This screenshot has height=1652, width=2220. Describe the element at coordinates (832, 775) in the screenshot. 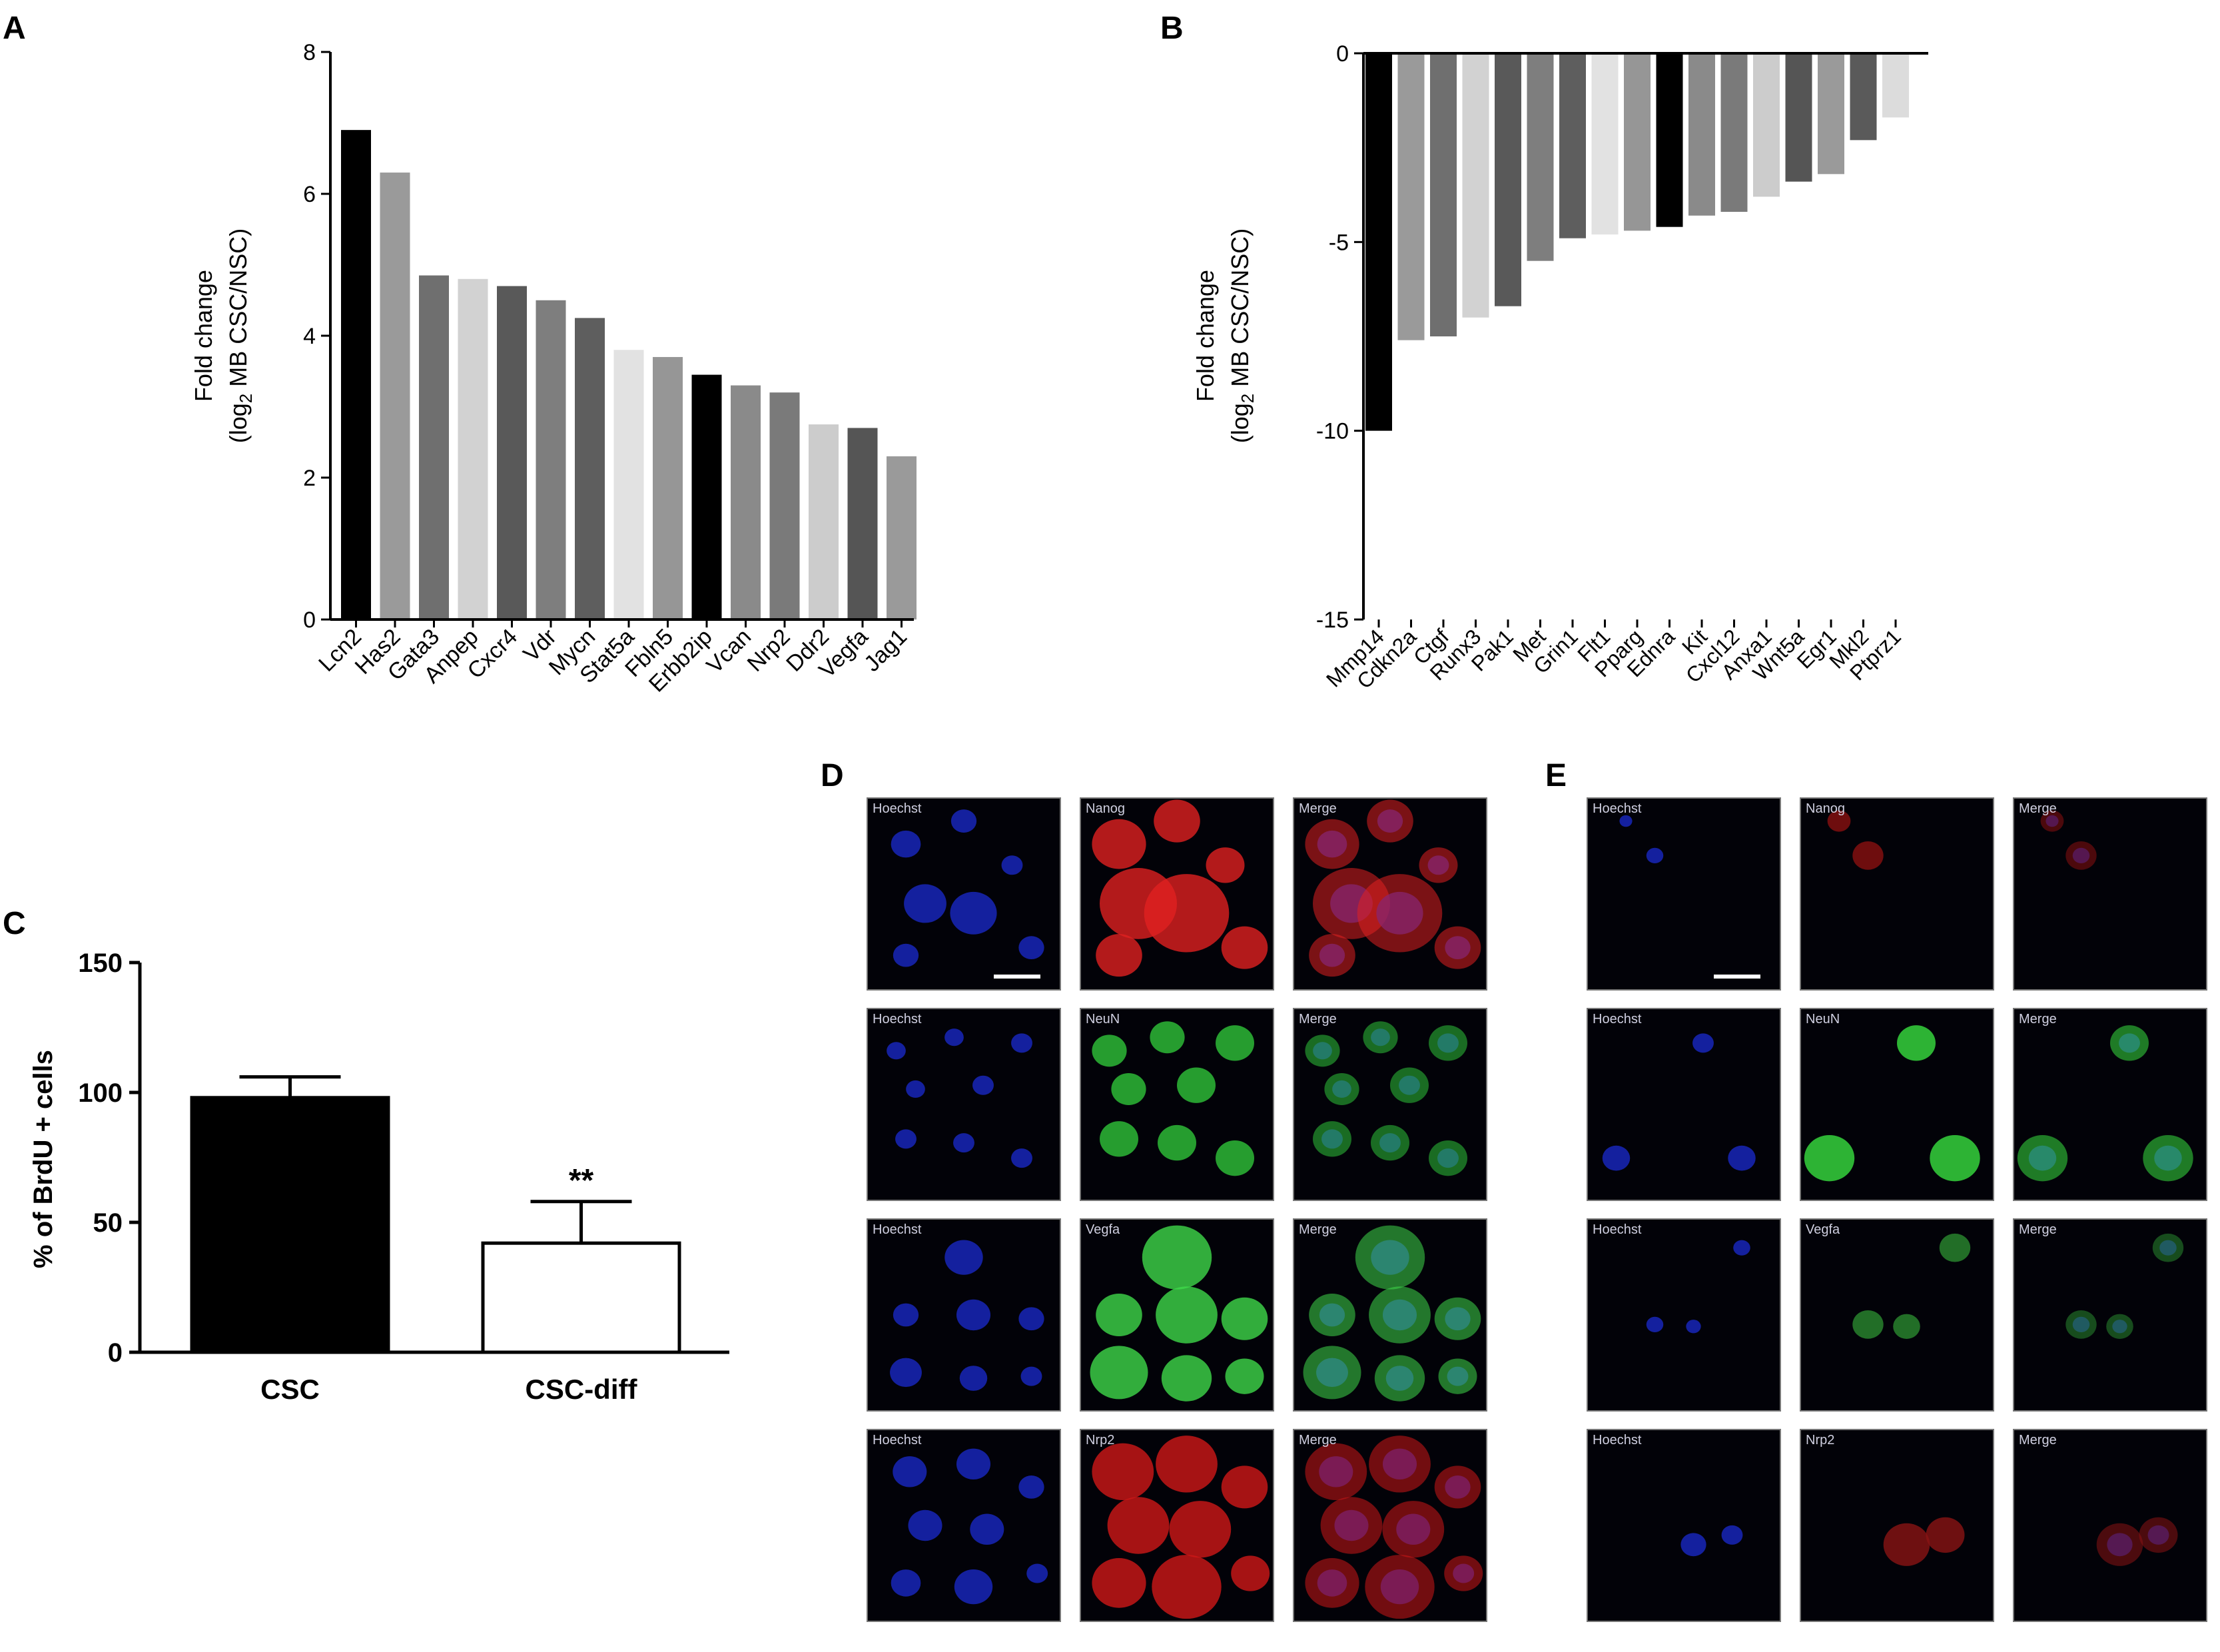

I see `panel-letter-d: D` at that location.